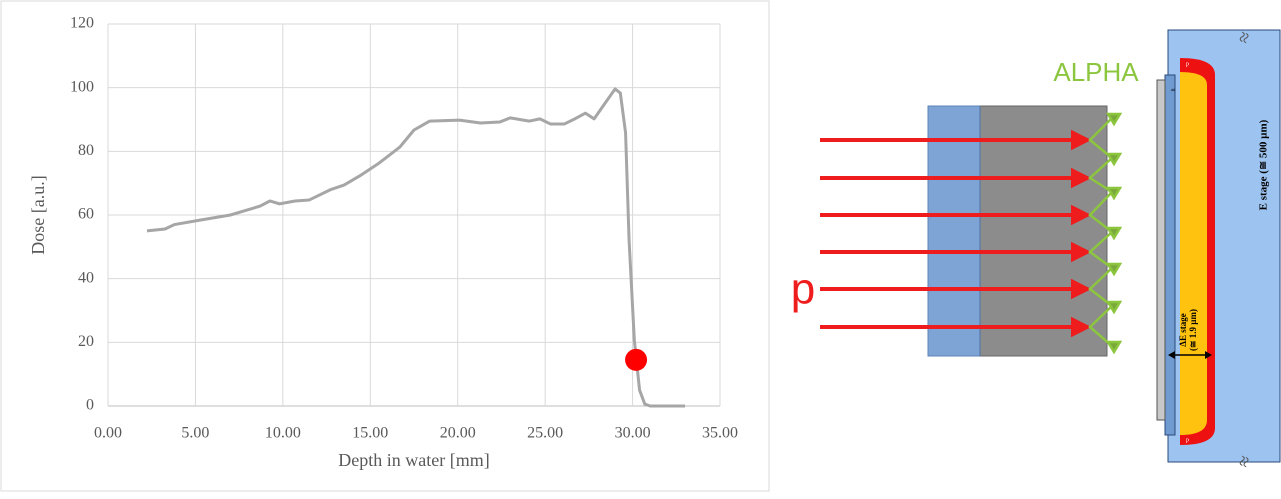  What do you see at coordinates (90, 405) in the screenshot?
I see `y-tick-label: 0` at bounding box center [90, 405].